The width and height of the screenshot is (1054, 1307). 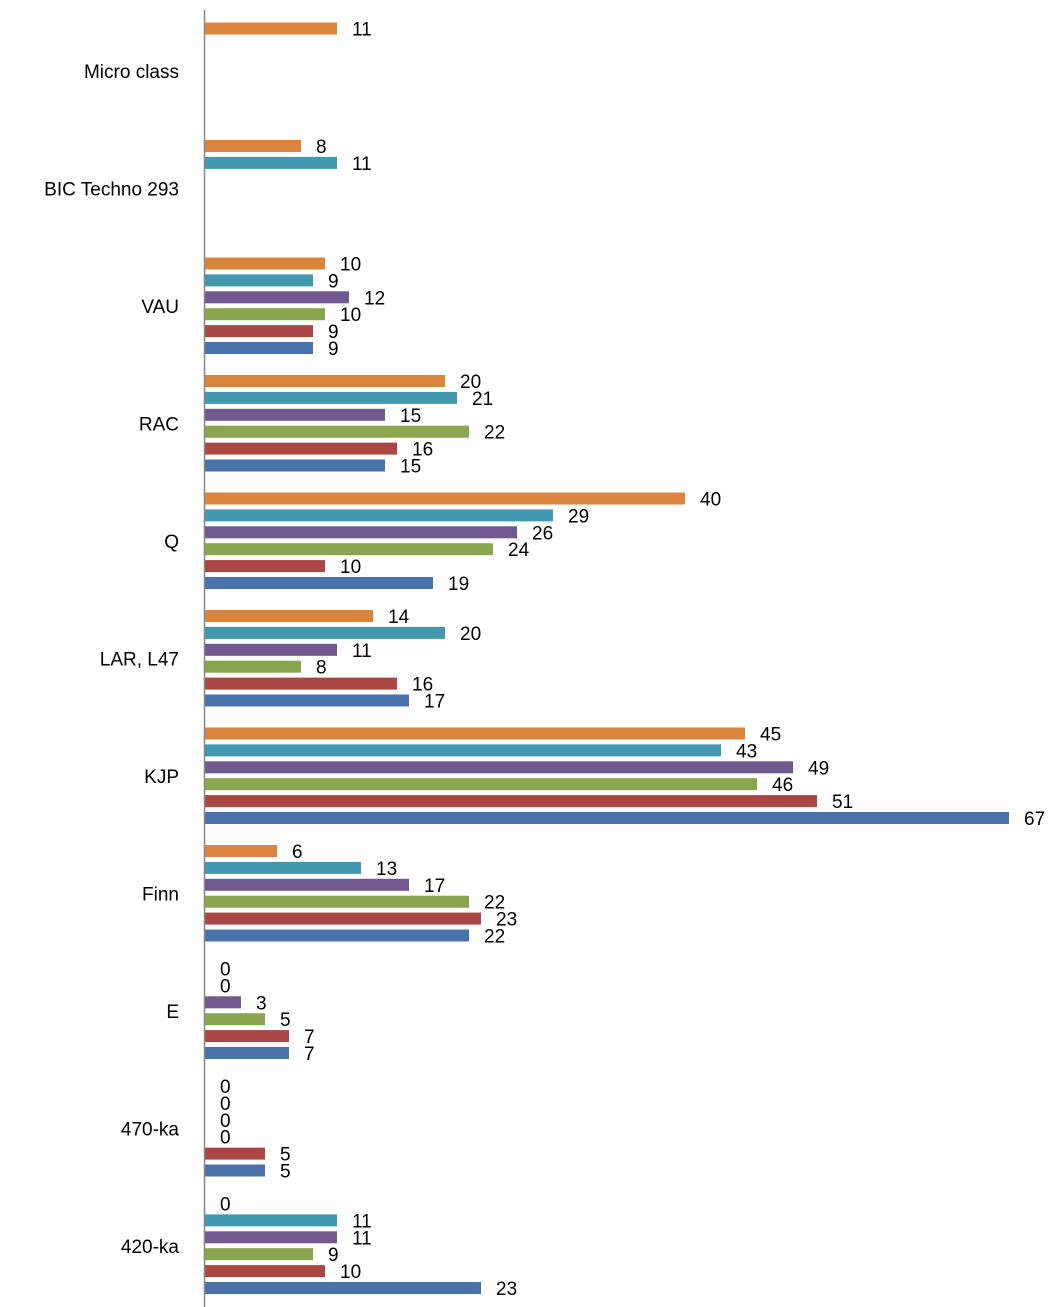 I want to click on data-label-470-ka-series-3: 0, so click(x=225, y=1138).